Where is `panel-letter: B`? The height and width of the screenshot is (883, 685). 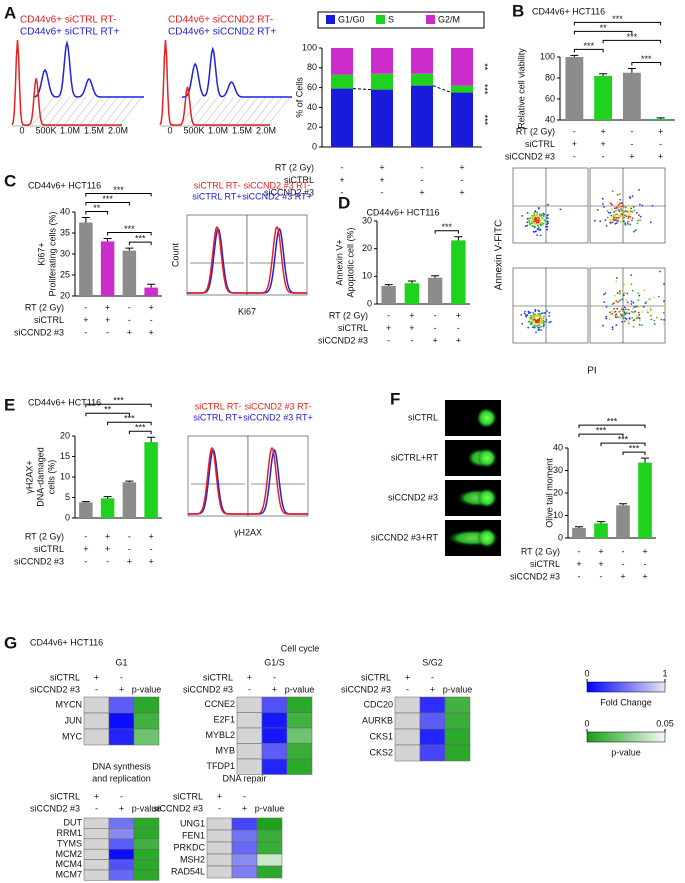 panel-letter: B is located at coordinates (518, 10).